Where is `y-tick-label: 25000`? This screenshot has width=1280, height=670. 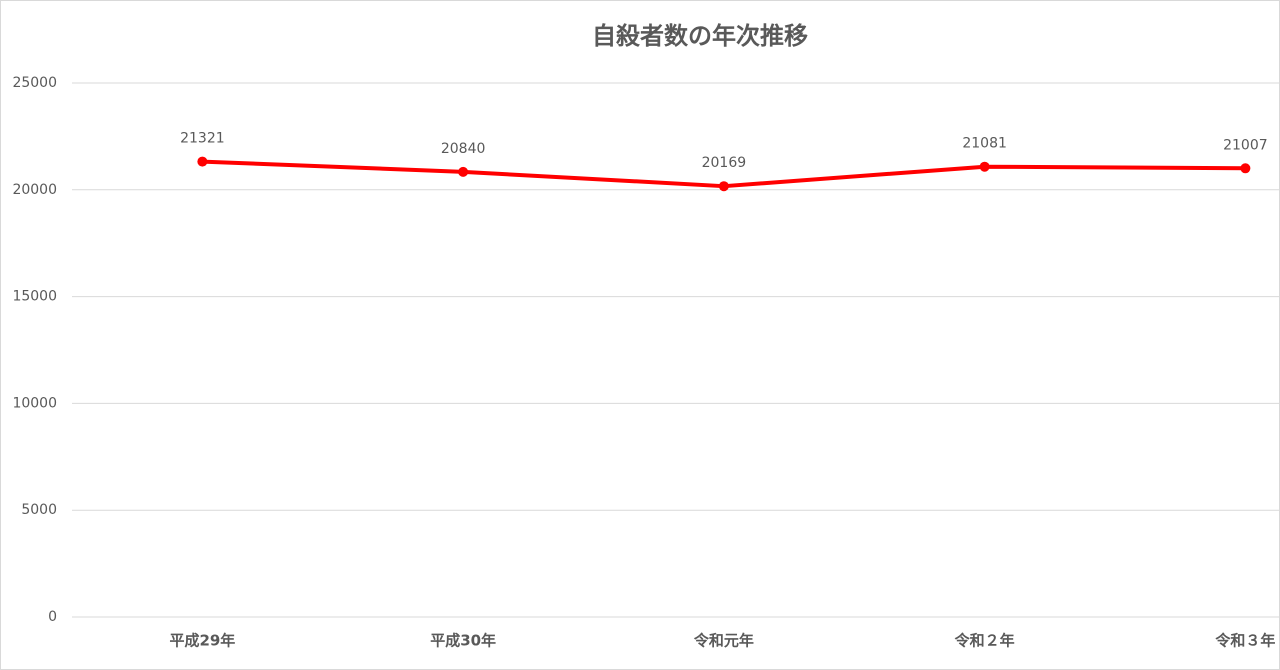 y-tick-label: 25000 is located at coordinates (34, 83).